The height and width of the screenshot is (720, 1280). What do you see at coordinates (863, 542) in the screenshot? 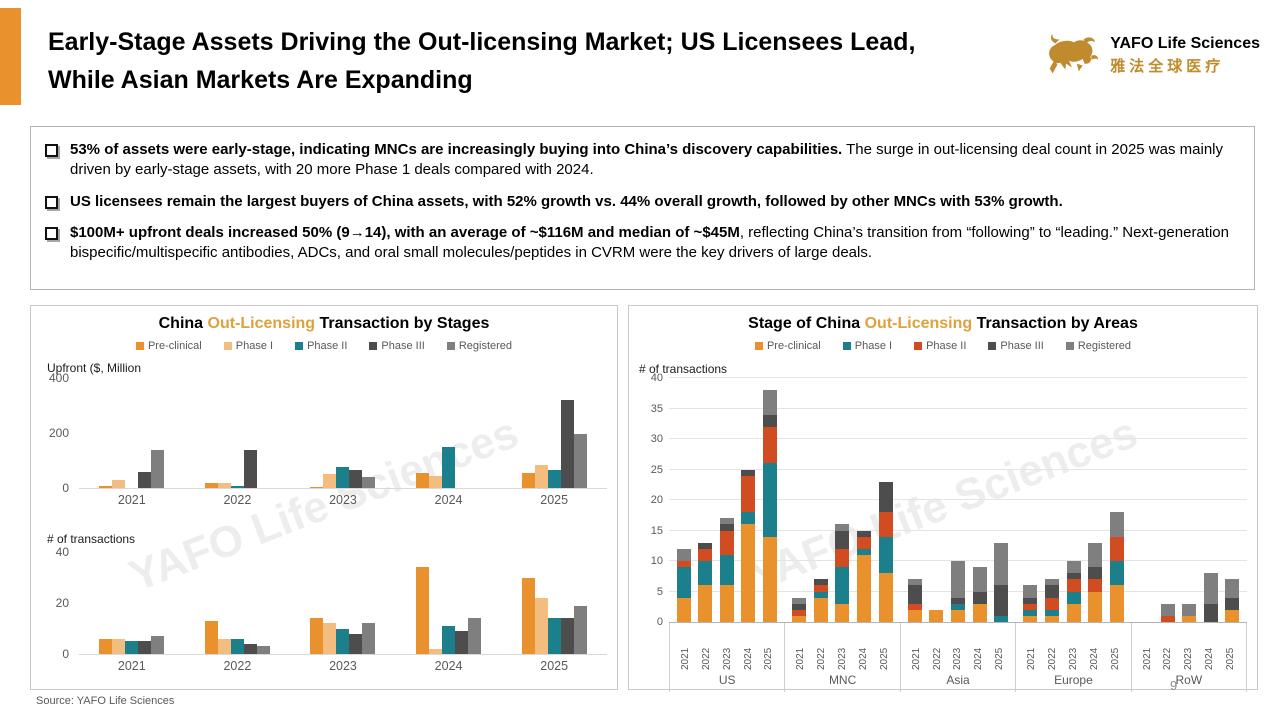
I see `bar-segment-phase-ii` at bounding box center [863, 542].